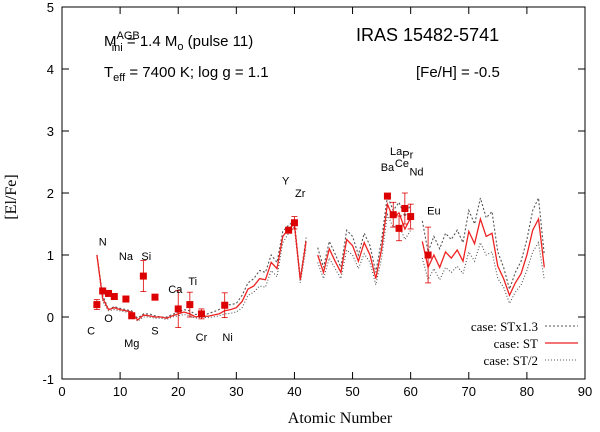  I want to click on element-label: Cr, so click(202, 338).